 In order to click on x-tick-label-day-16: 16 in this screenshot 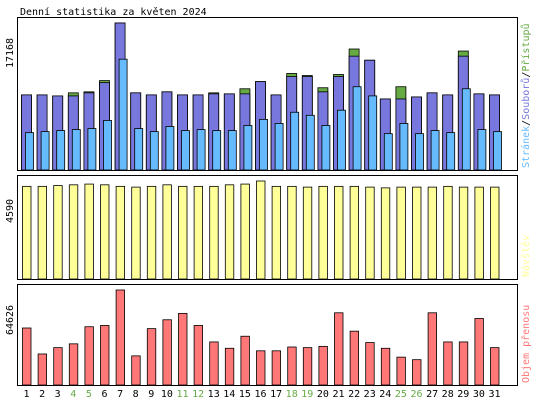, I will do `click(260, 394)`.